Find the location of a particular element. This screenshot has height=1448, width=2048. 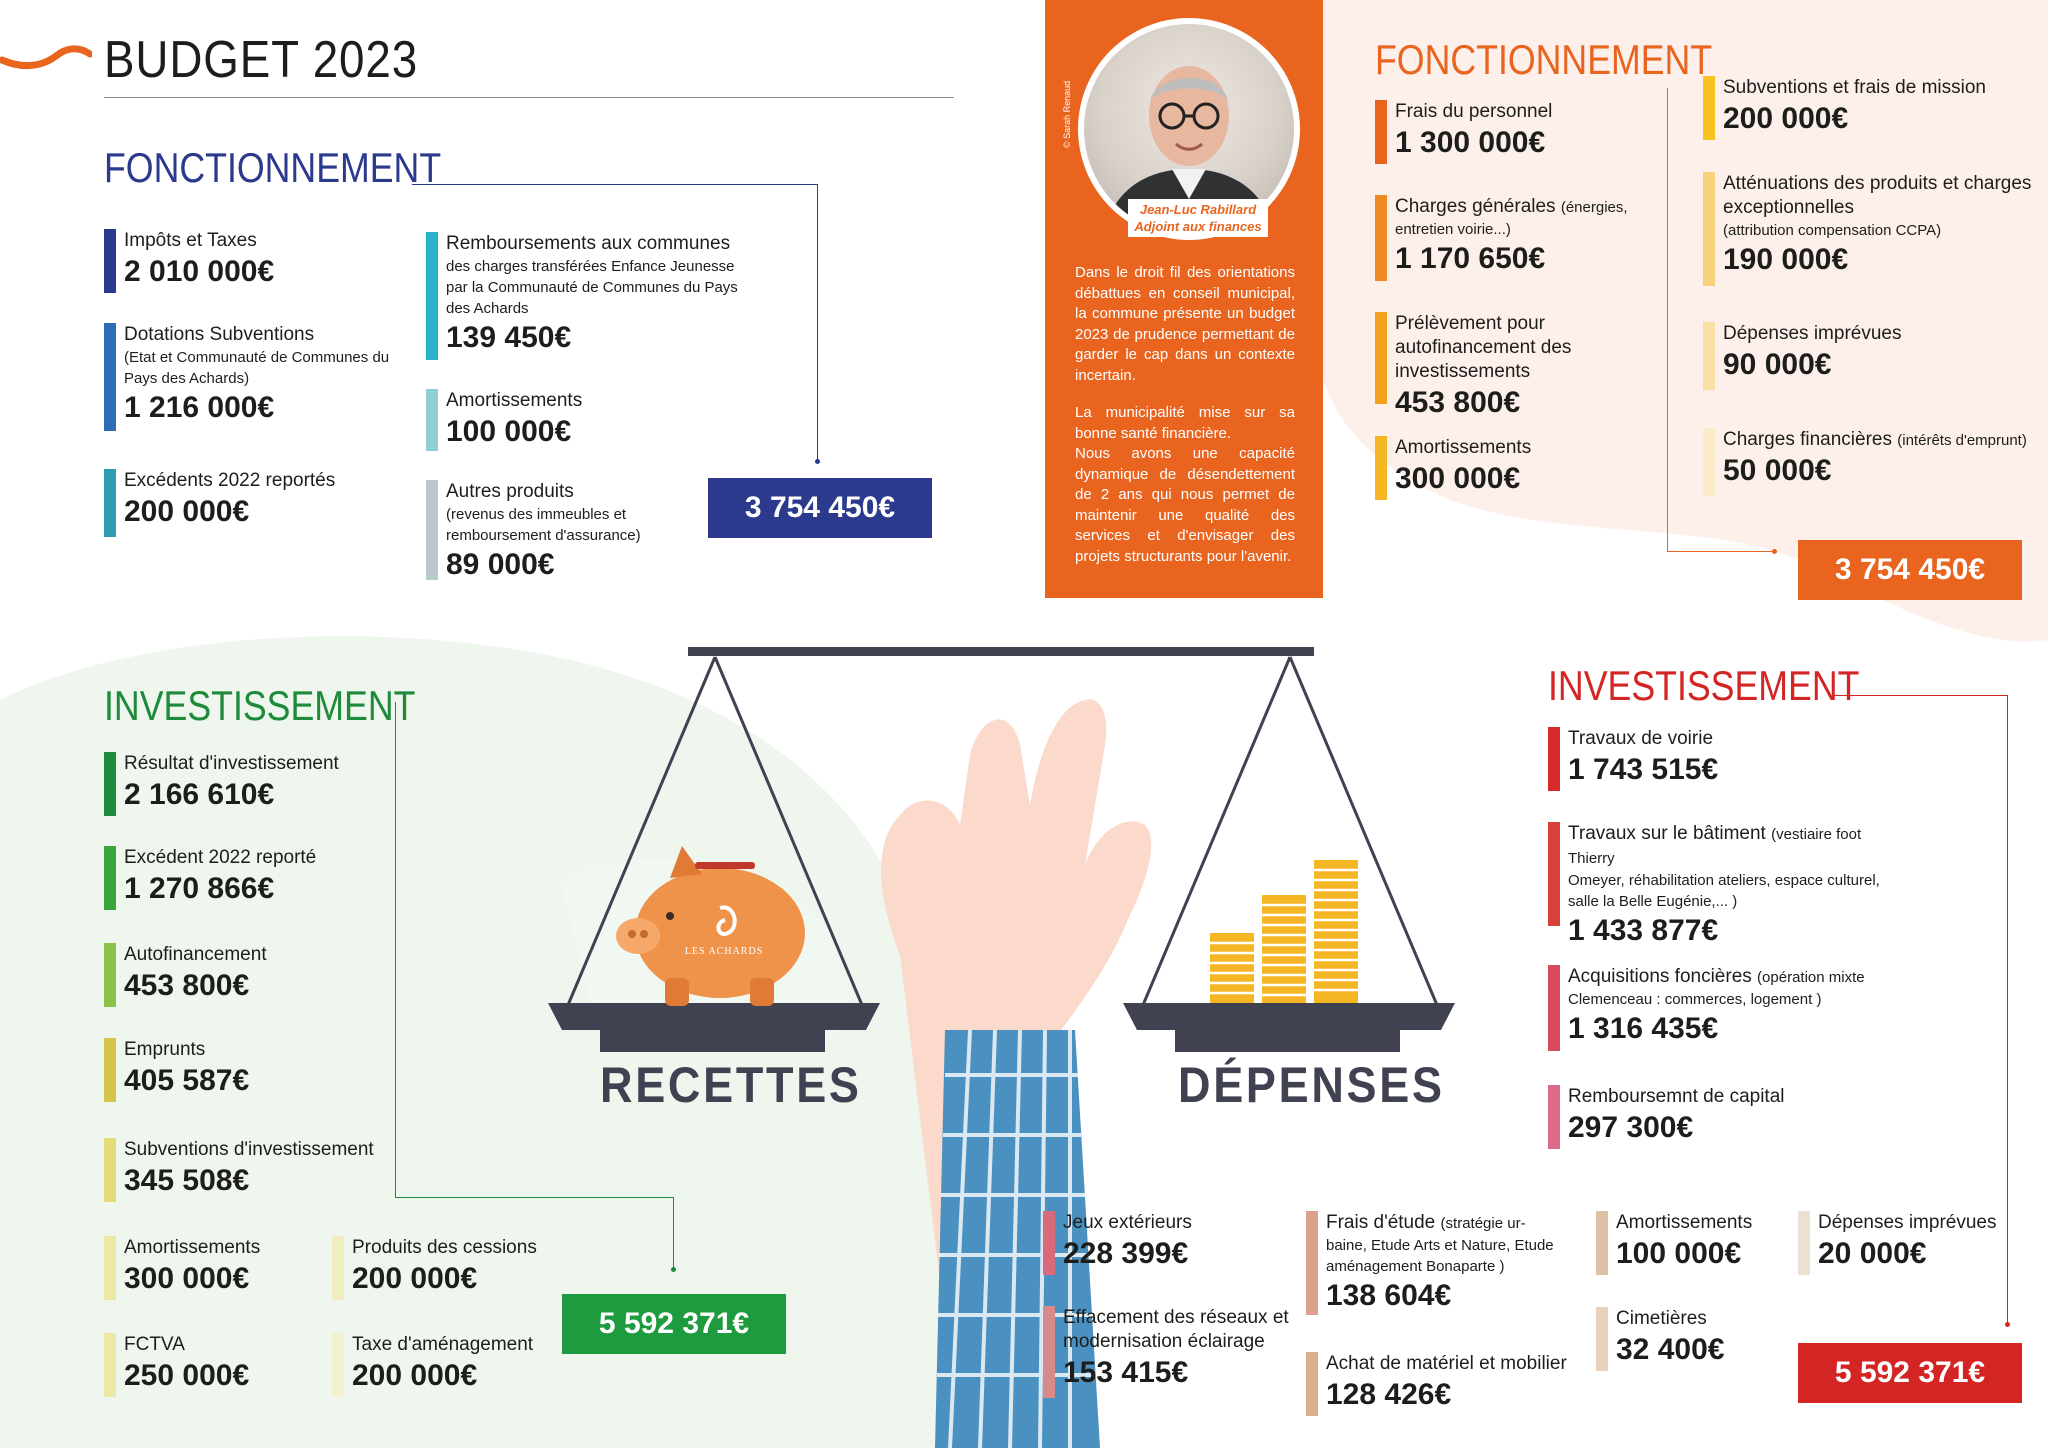

recette-inv-item-subventions: Subventions d'investissement 345 508€ is located at coordinates (244, 1170).